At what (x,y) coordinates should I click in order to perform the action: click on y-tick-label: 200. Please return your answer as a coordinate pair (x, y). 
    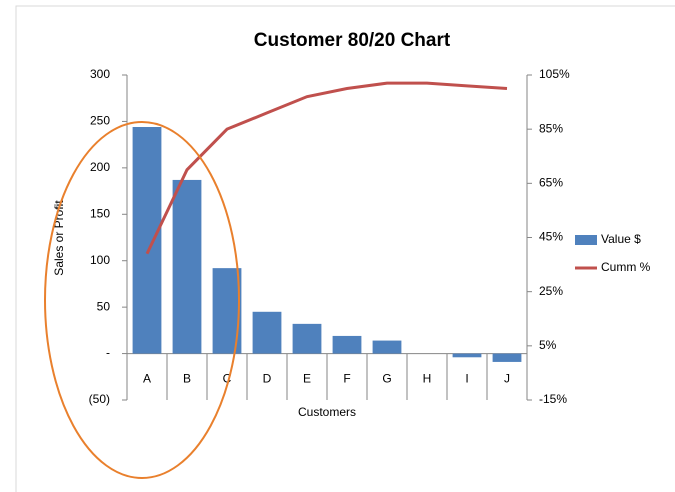
    Looking at the image, I should click on (100, 167).